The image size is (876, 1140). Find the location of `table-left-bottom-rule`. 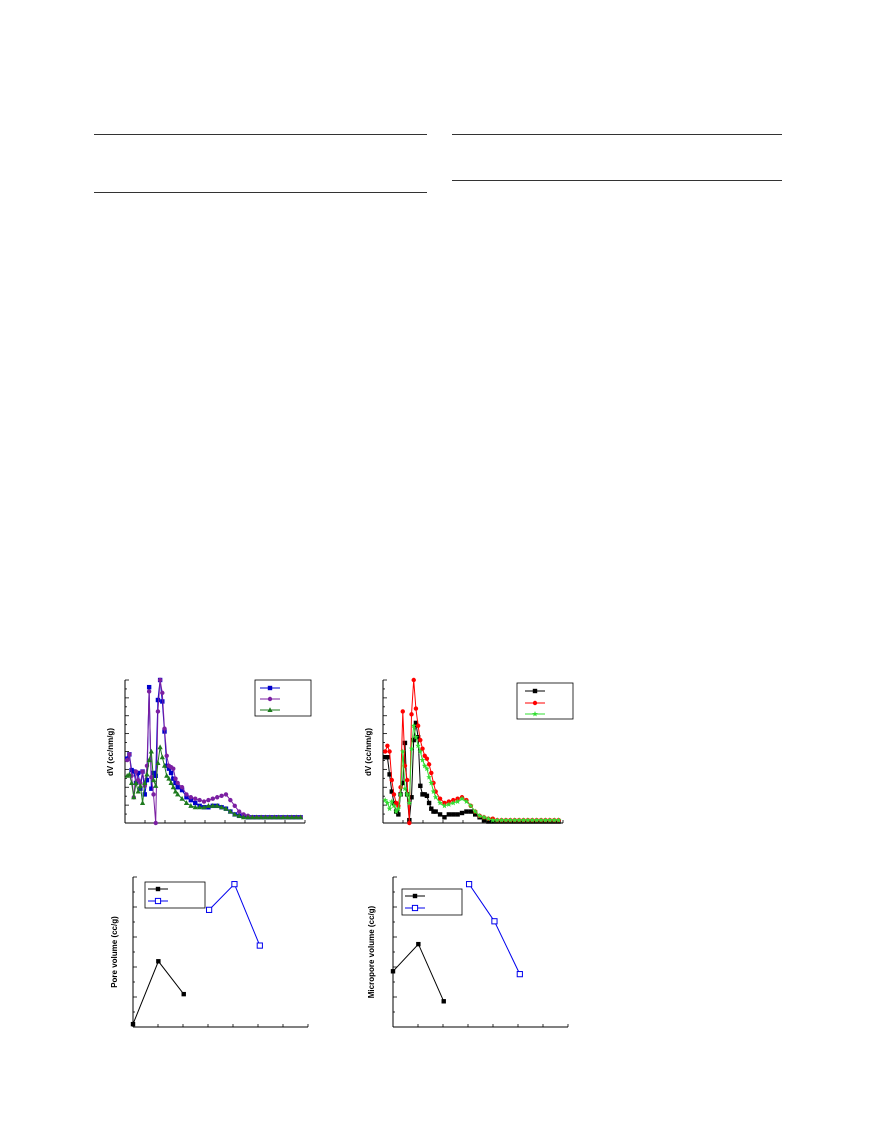

table-left-bottom-rule is located at coordinates (260, 192).